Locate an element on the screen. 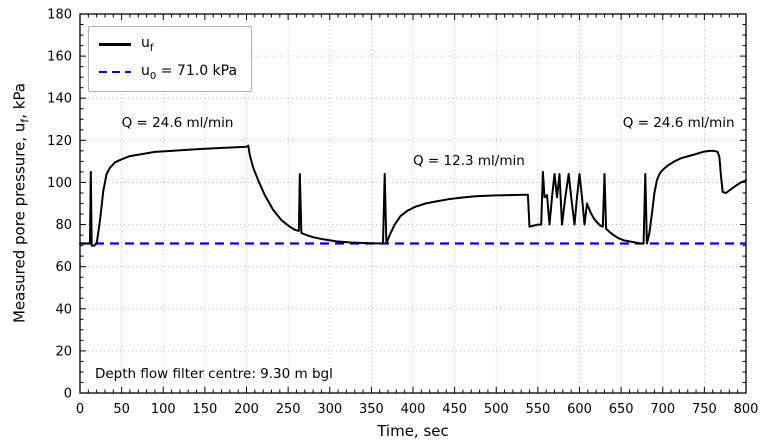  u0-line-sample-icon is located at coordinates (115, 72).